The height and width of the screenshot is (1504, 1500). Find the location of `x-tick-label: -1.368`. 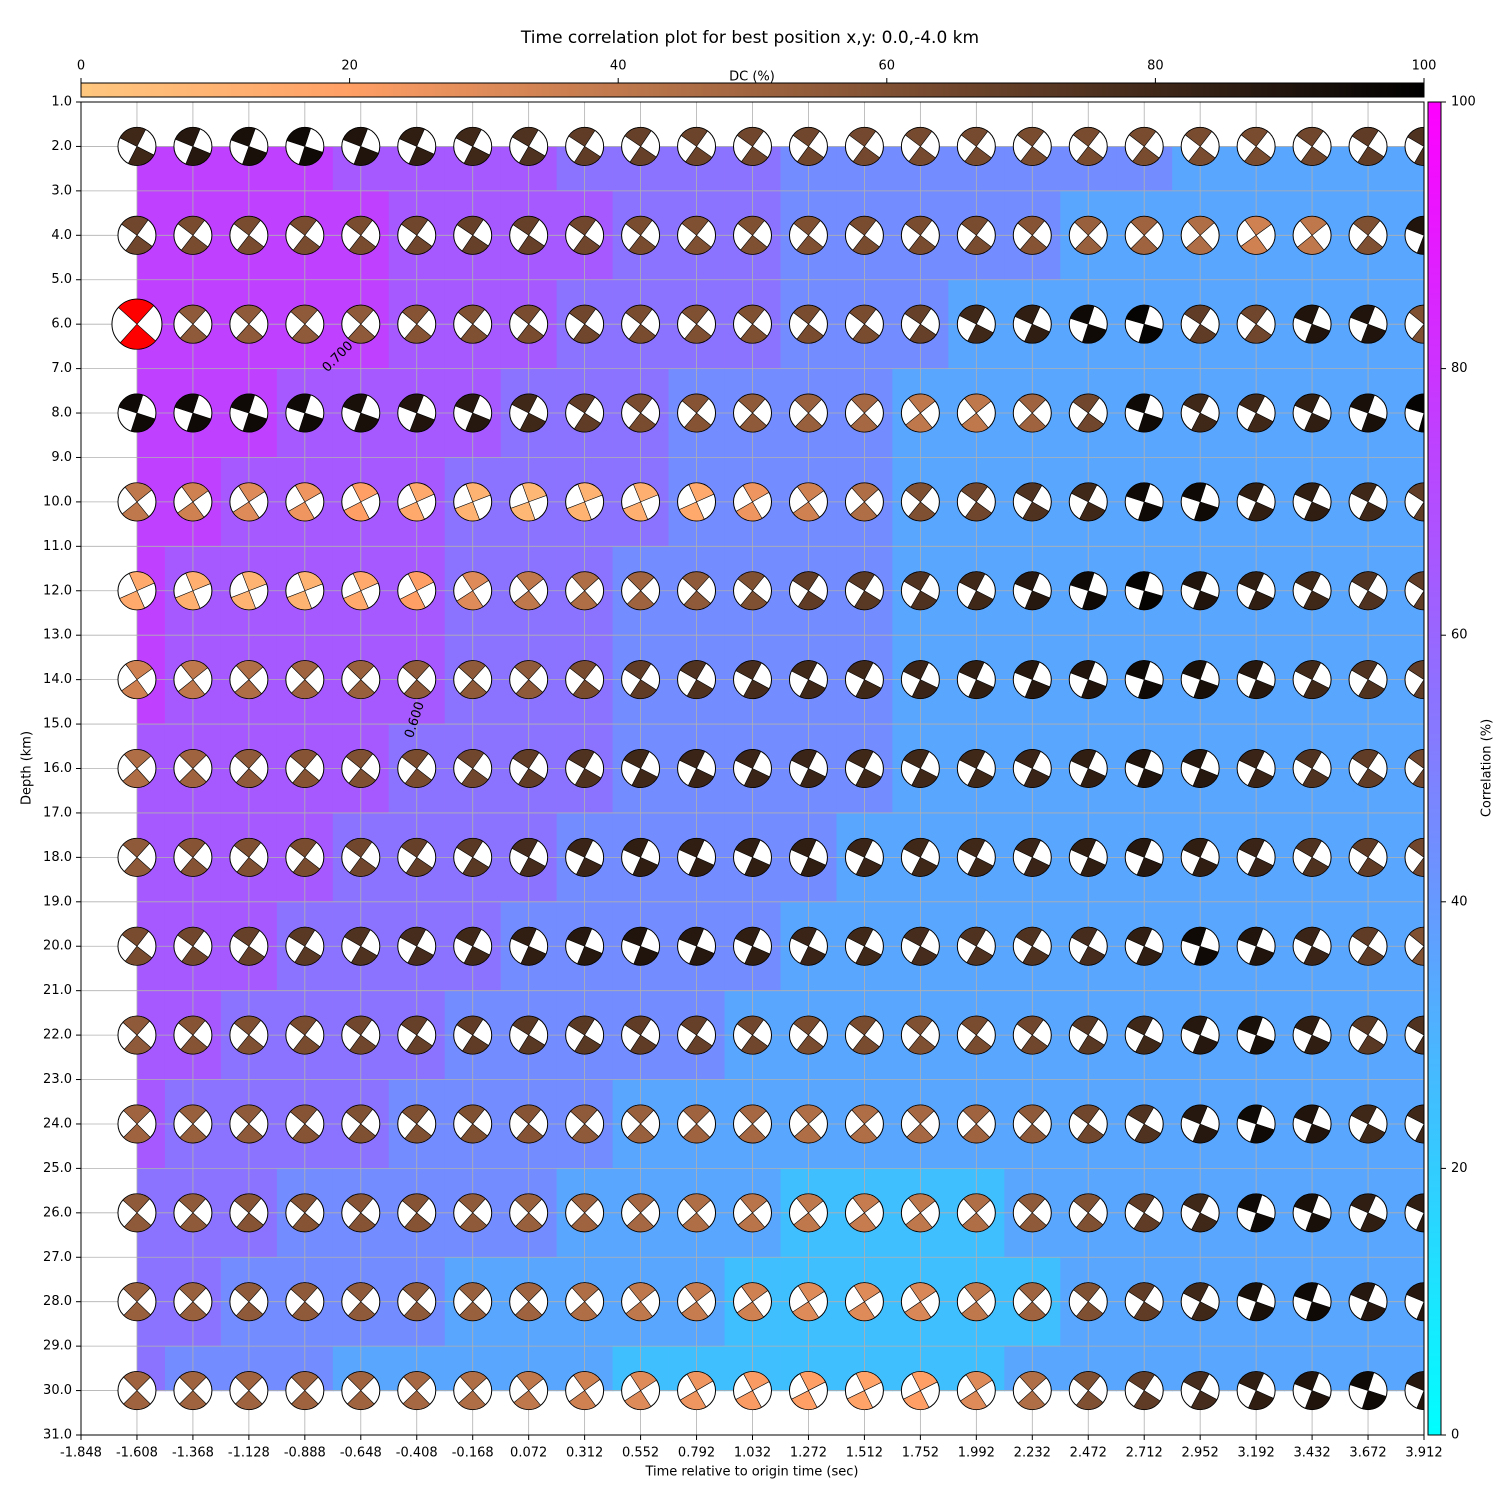

x-tick-label: -1.368 is located at coordinates (193, 1453).